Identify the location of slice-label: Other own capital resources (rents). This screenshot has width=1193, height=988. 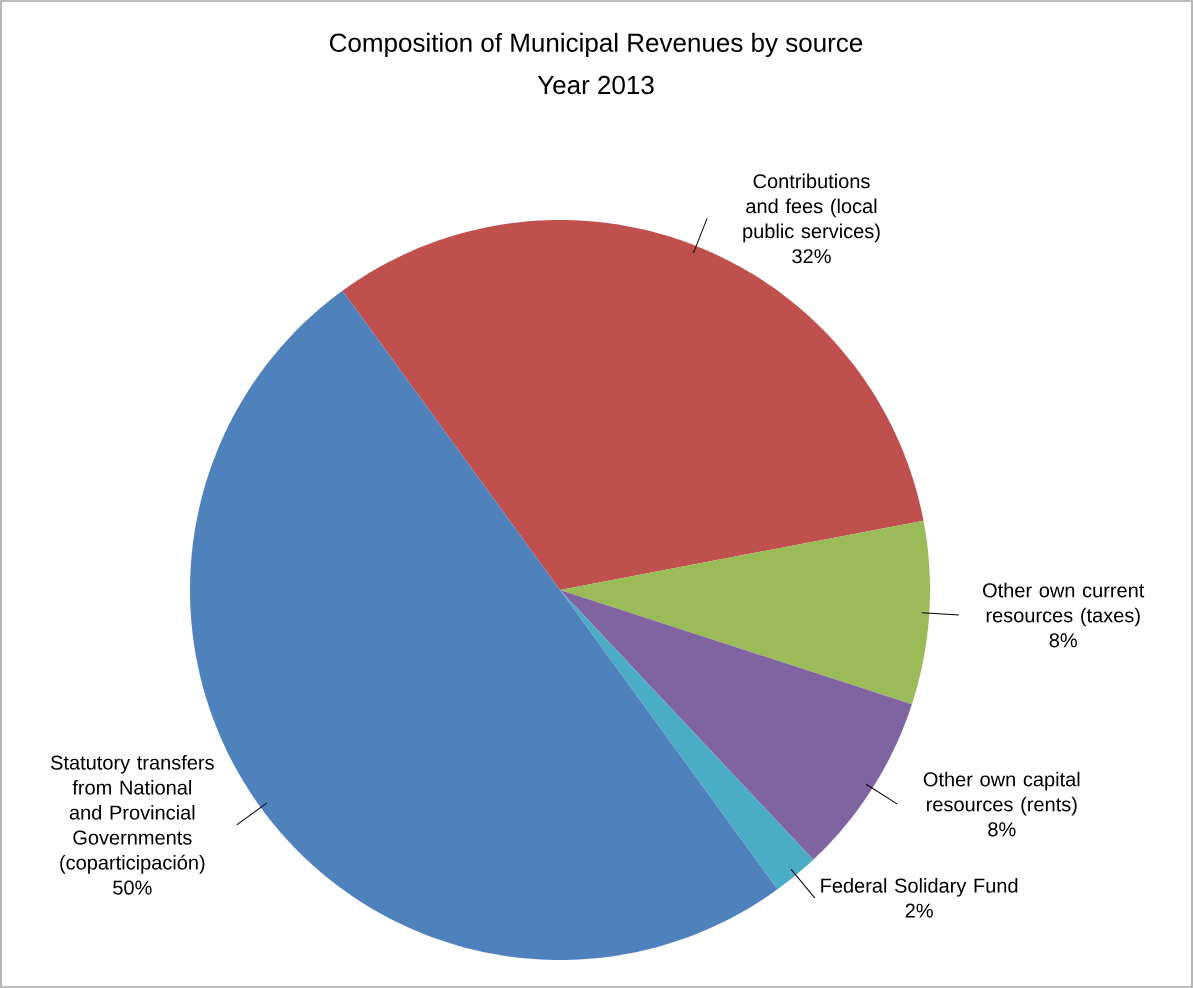
(1001, 793).